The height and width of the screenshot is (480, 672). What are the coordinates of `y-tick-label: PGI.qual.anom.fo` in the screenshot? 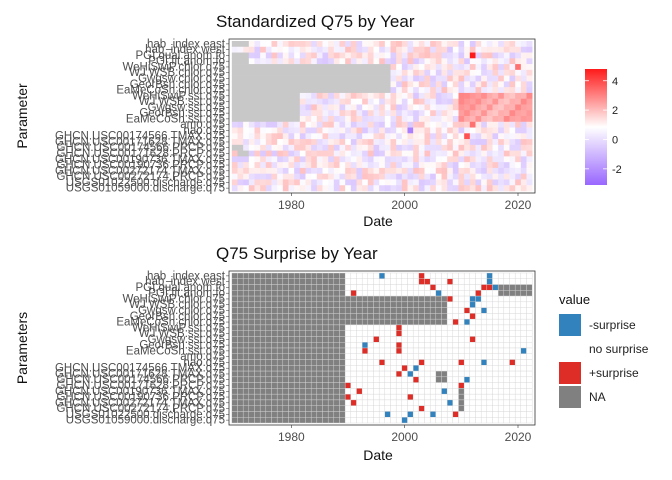 It's located at (181, 288).